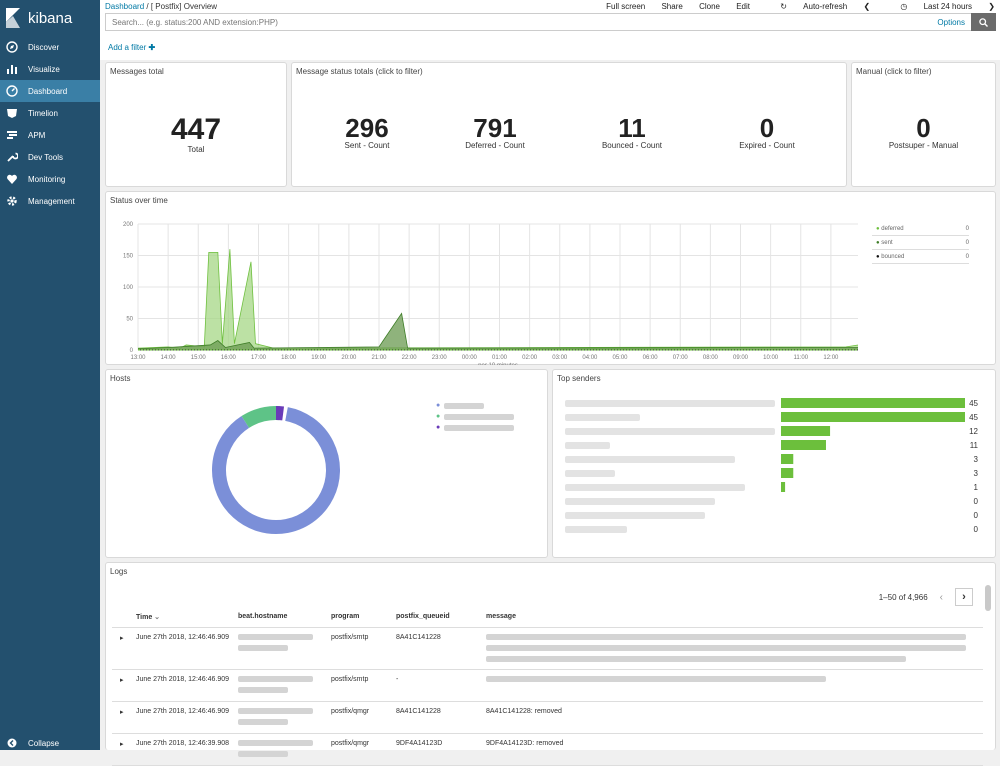 The height and width of the screenshot is (766, 1000). I want to click on column-header-message: message, so click(734, 617).